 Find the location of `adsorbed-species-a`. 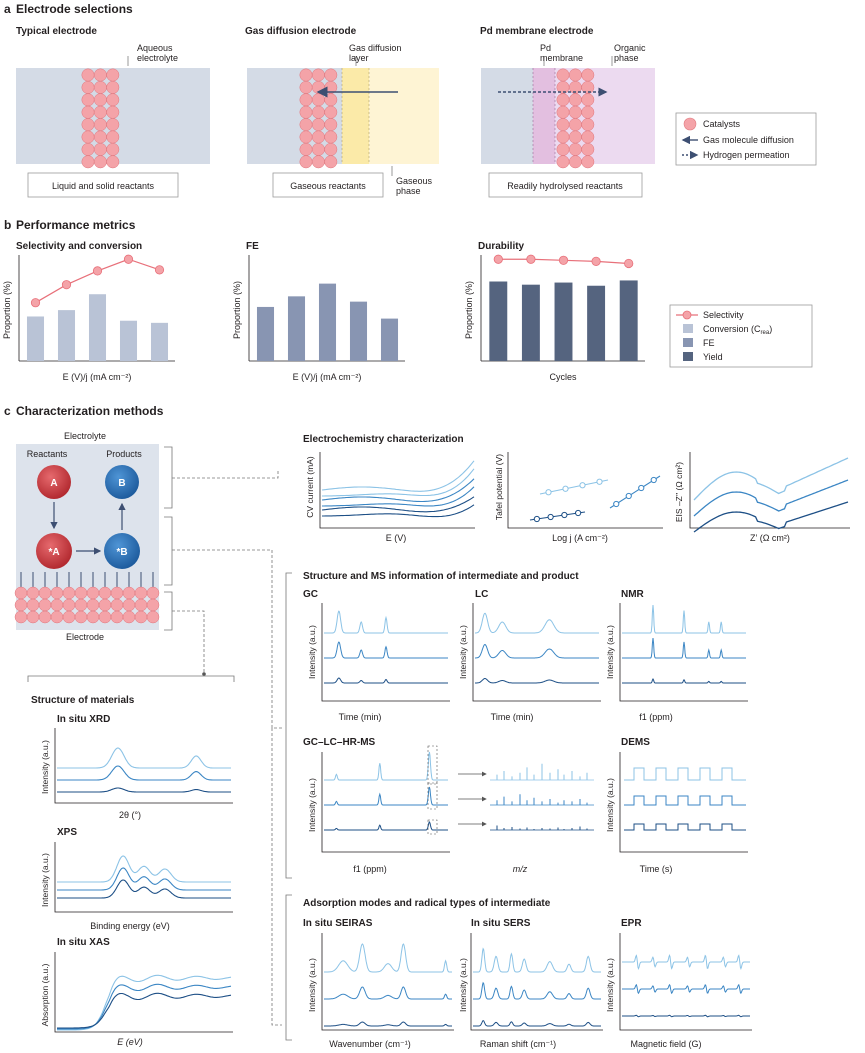

adsorbed-species-a is located at coordinates (54, 551).